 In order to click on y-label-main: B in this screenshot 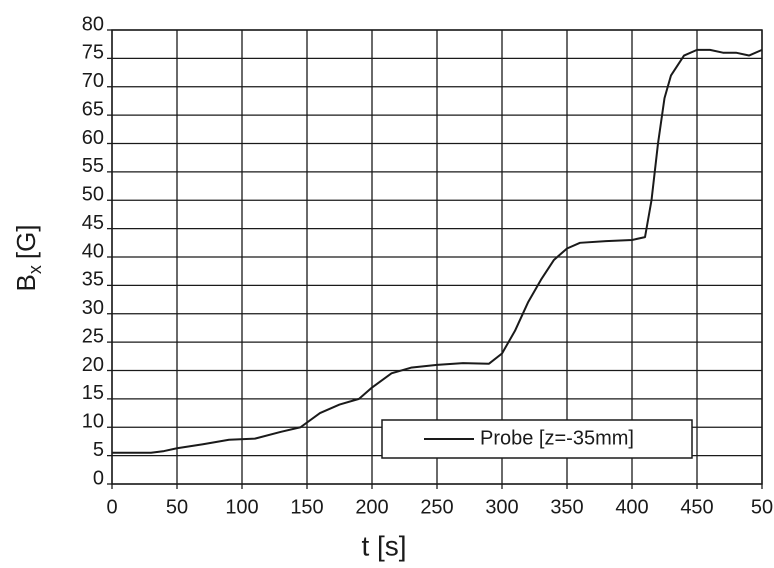, I will do `click(26, 282)`.